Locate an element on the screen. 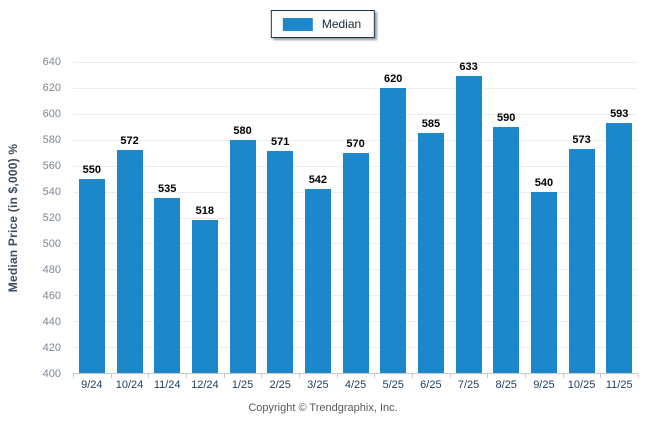 The image size is (646, 434). legend-item-median: Median is located at coordinates (323, 24).